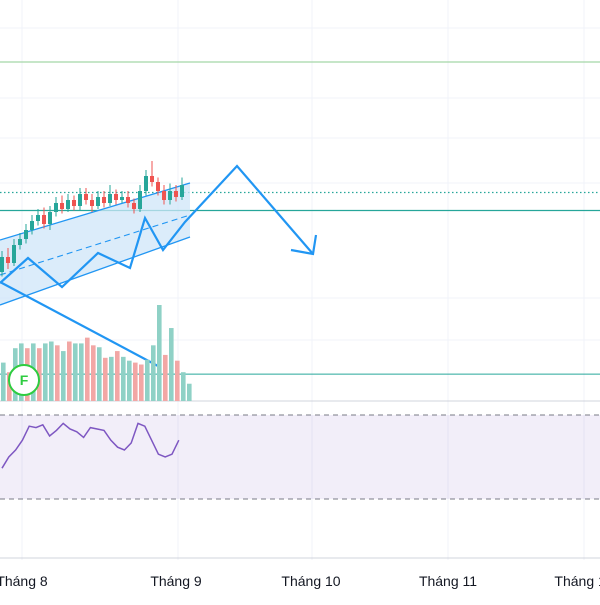  I want to click on trend-line, so click(79, 324).